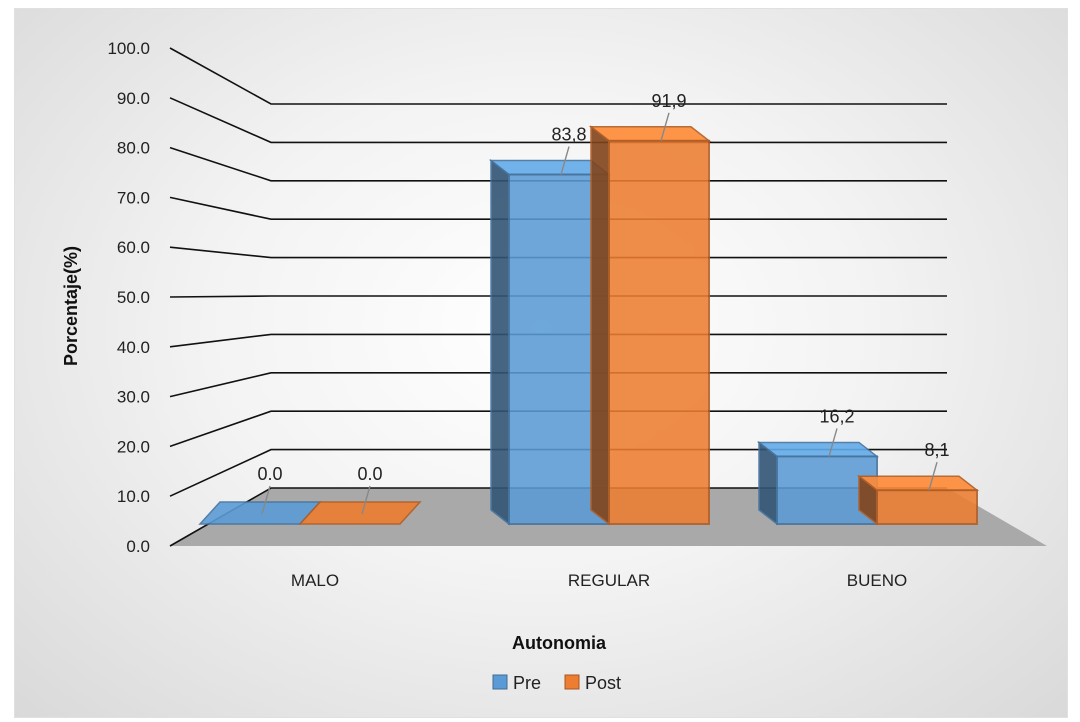  I want to click on y-tick-label: 10.0, so click(133, 496).